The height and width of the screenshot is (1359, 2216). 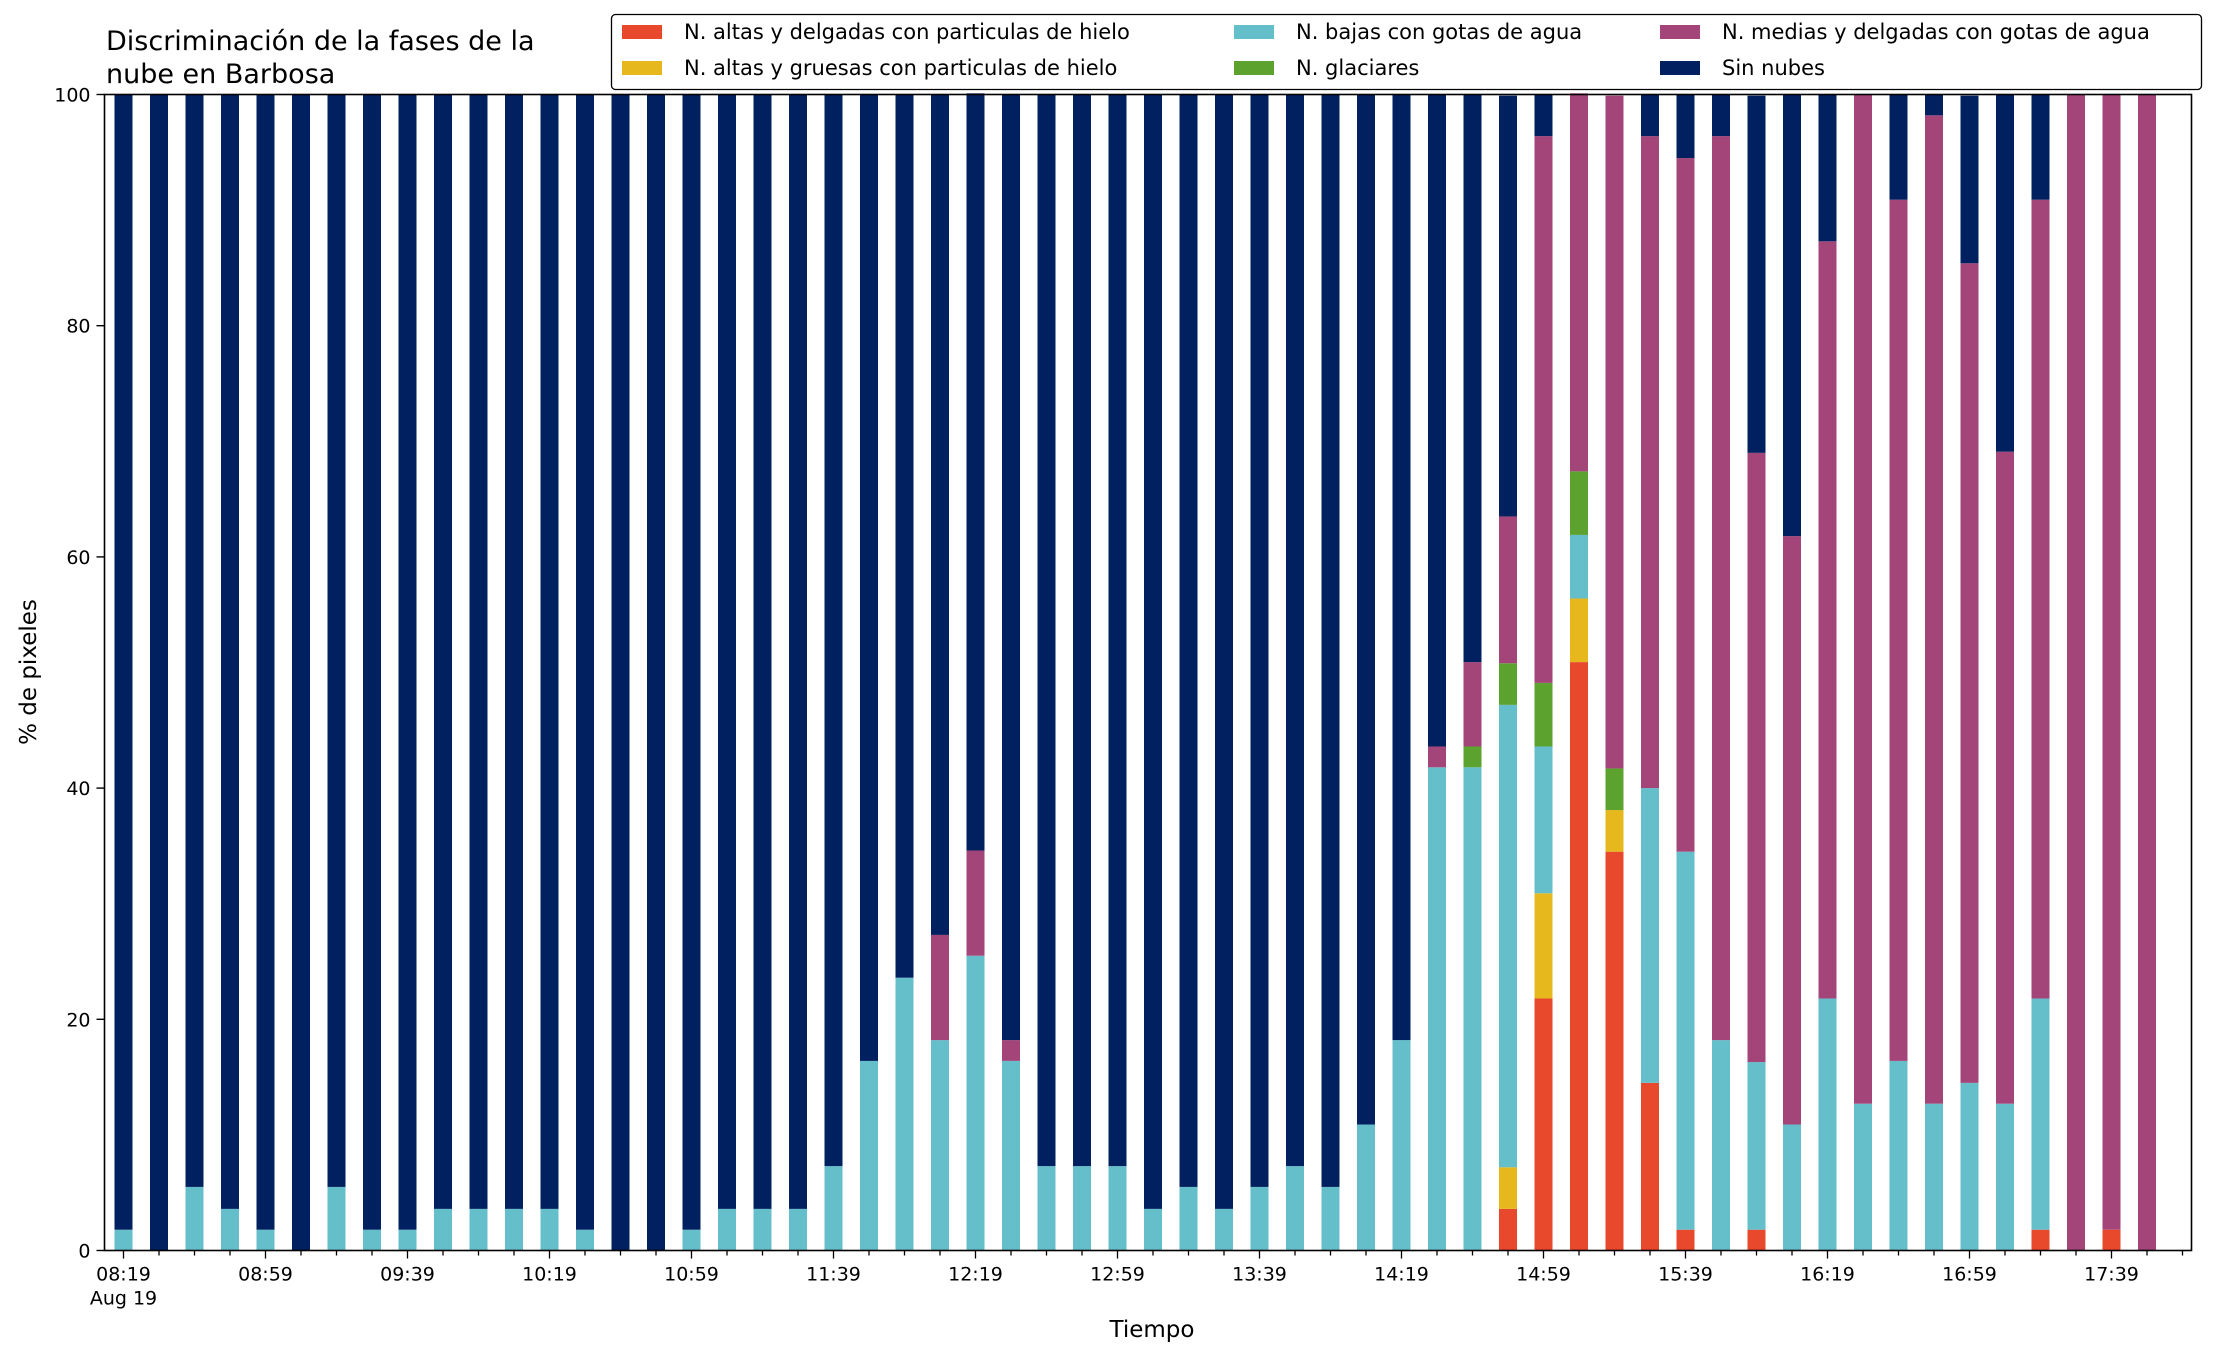 I want to click on bar-segment-1219-s2, so click(x=975, y=1103).